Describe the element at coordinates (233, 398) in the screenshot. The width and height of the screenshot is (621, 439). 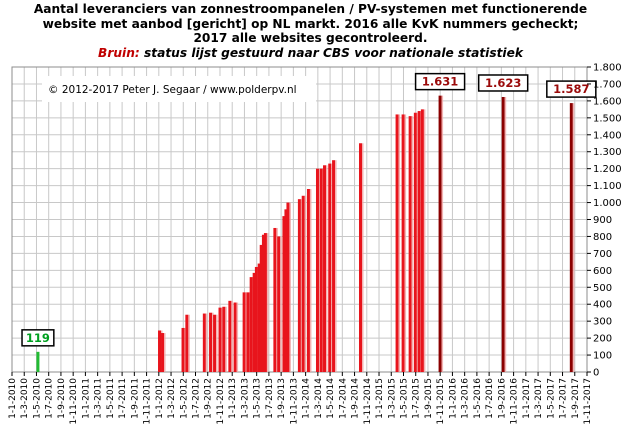
I see `x-tick-label: 1-1-2013` at that location.